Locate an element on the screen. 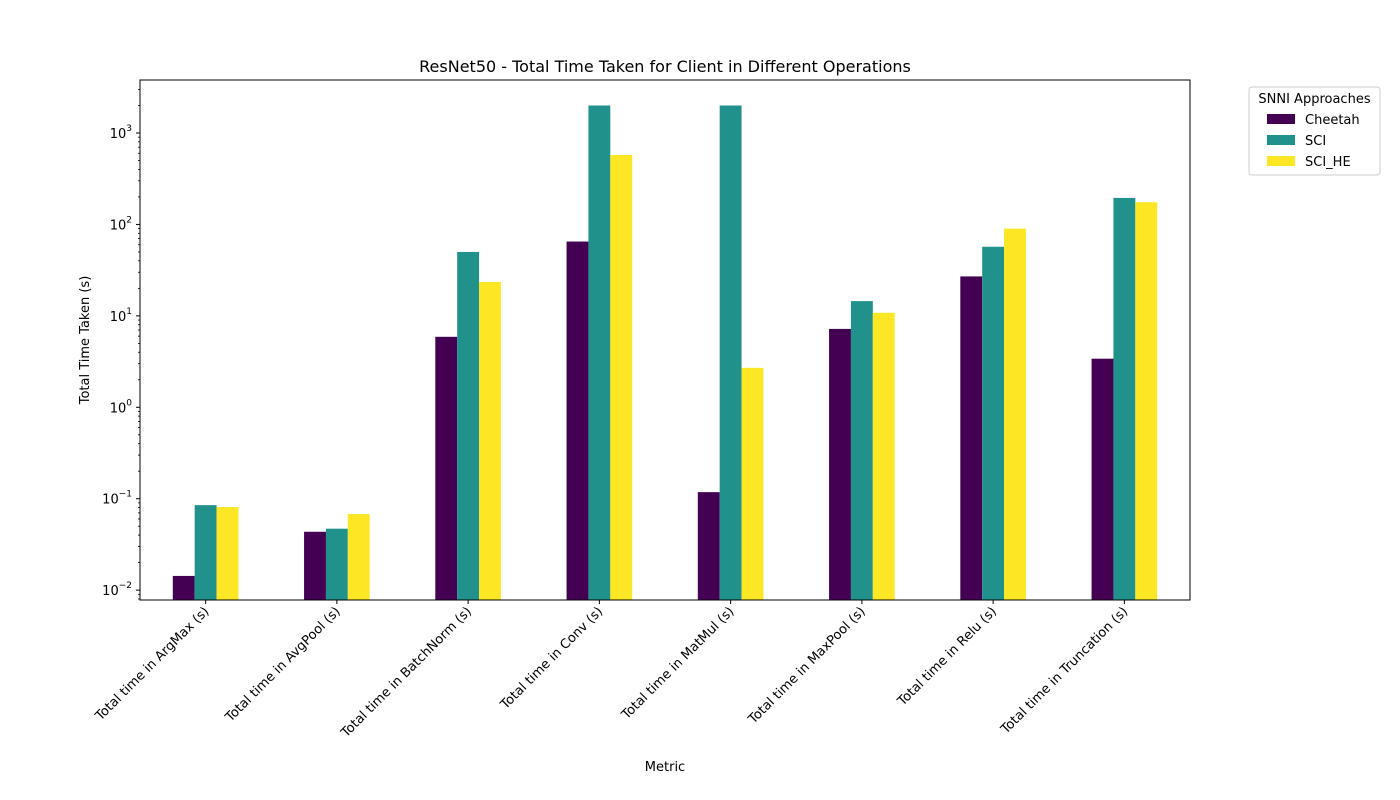 This screenshot has width=1400, height=800. legend-frame is located at coordinates (1314, 131).